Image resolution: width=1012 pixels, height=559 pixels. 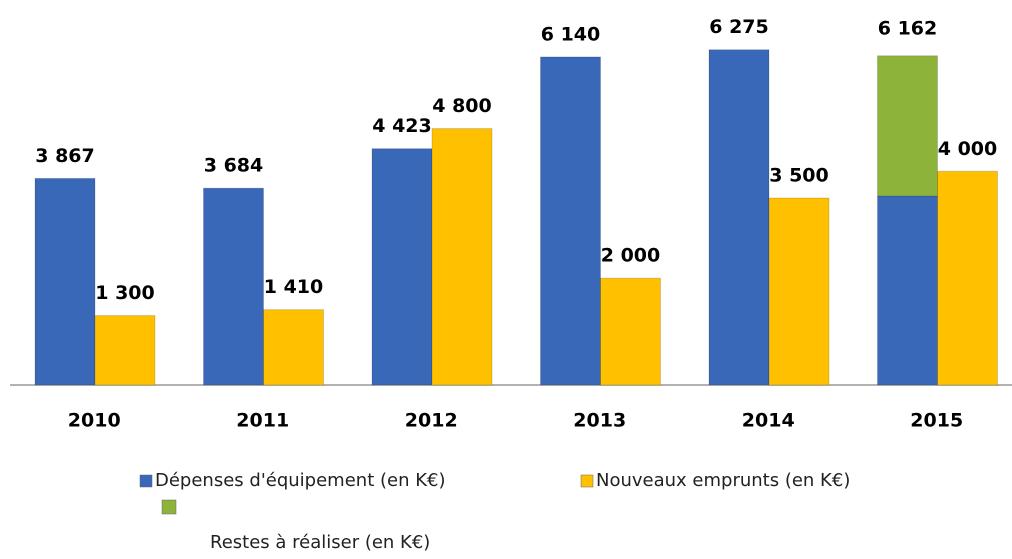 I want to click on x-tick-label: 2013, so click(x=599, y=421).